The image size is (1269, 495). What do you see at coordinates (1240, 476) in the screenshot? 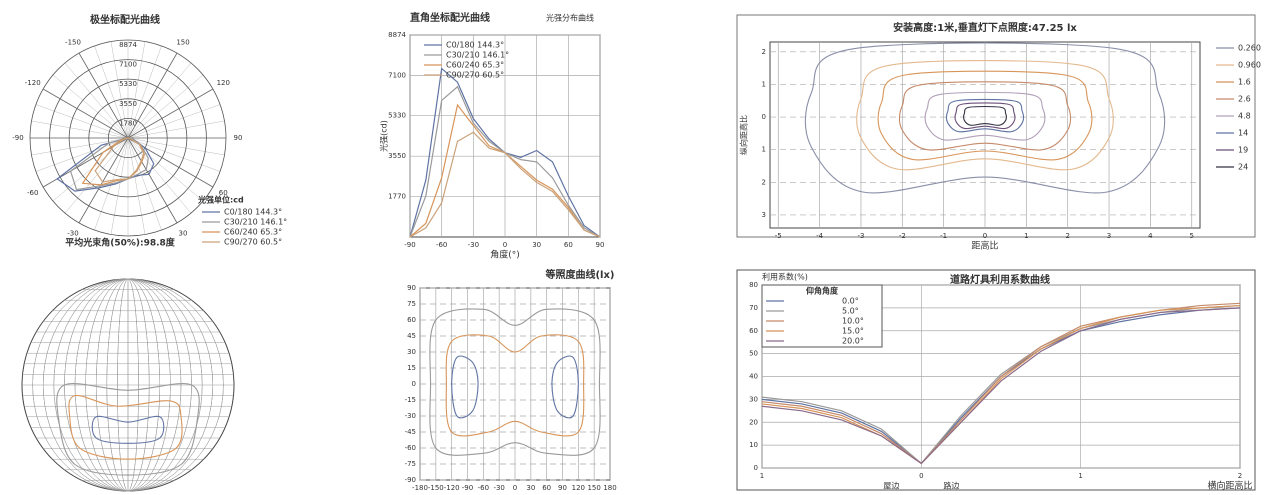
I see `x-tick-label: 2` at bounding box center [1240, 476].